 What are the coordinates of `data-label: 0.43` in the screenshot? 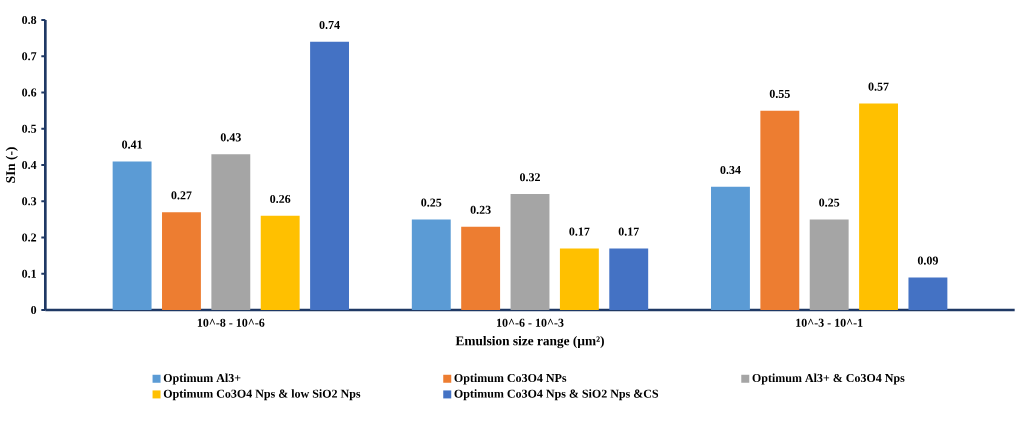 It's located at (230, 137).